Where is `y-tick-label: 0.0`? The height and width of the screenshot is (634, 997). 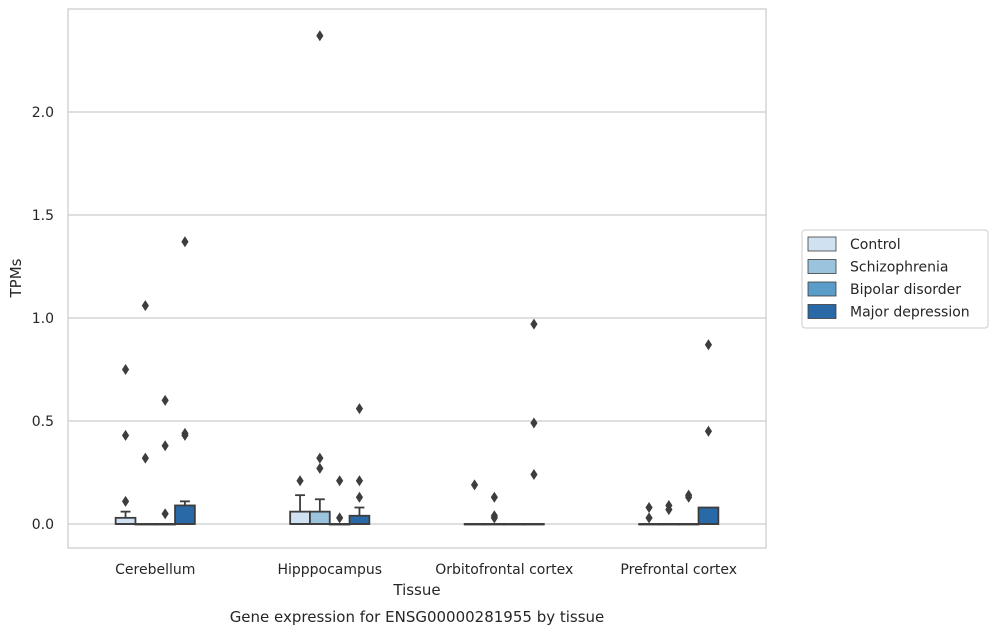 y-tick-label: 0.0 is located at coordinates (43, 525).